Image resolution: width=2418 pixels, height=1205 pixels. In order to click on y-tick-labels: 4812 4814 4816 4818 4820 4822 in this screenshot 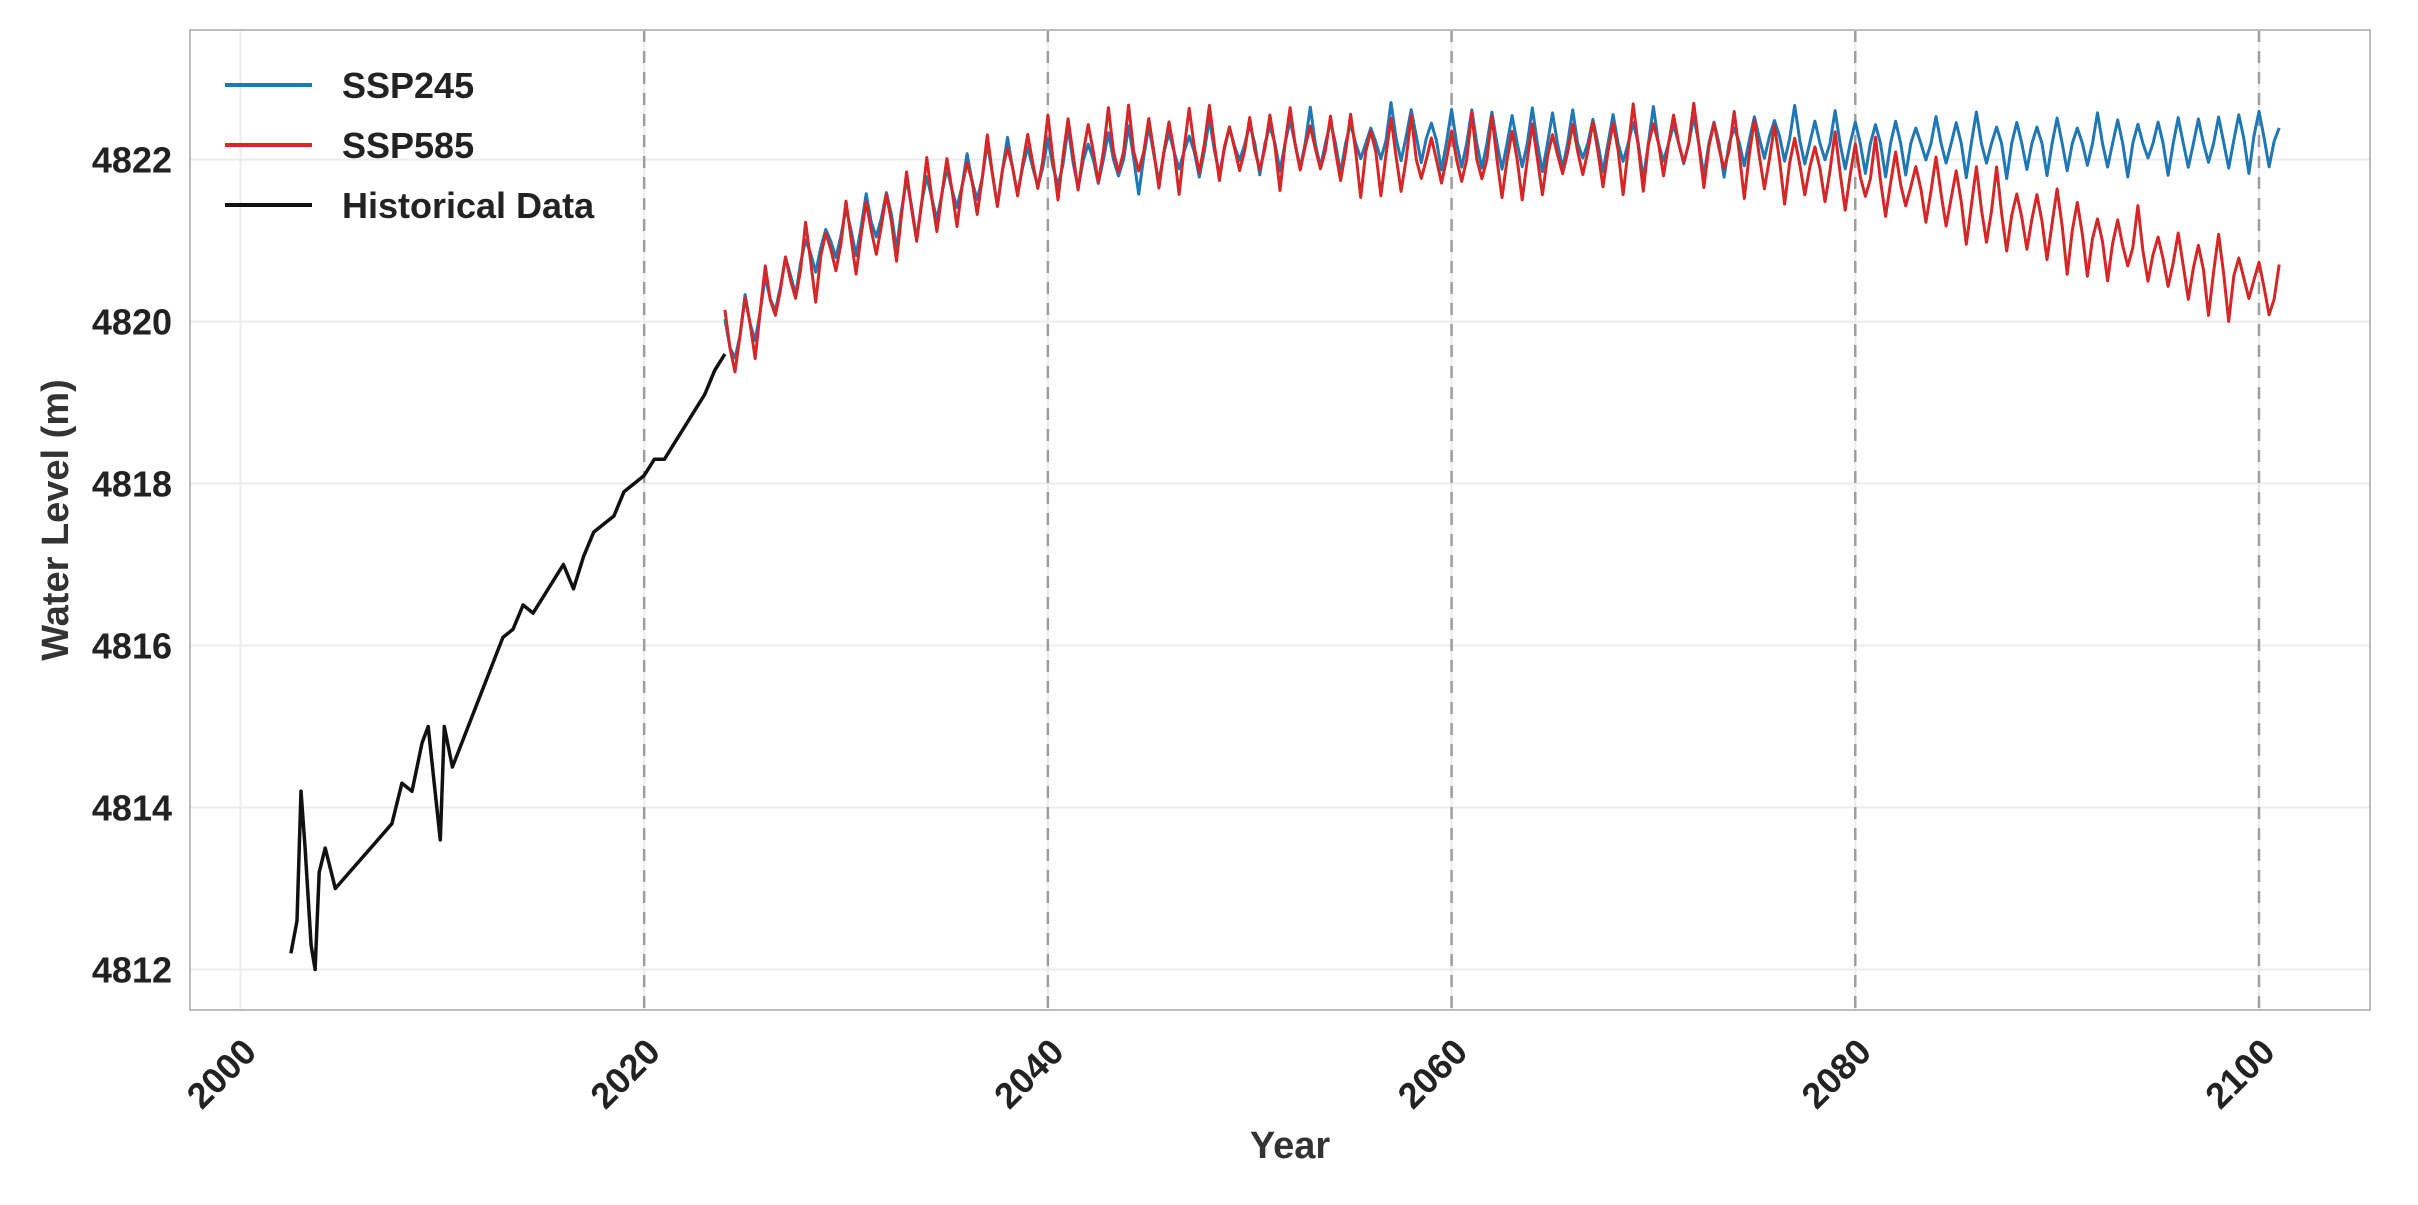, I will do `click(132, 565)`.